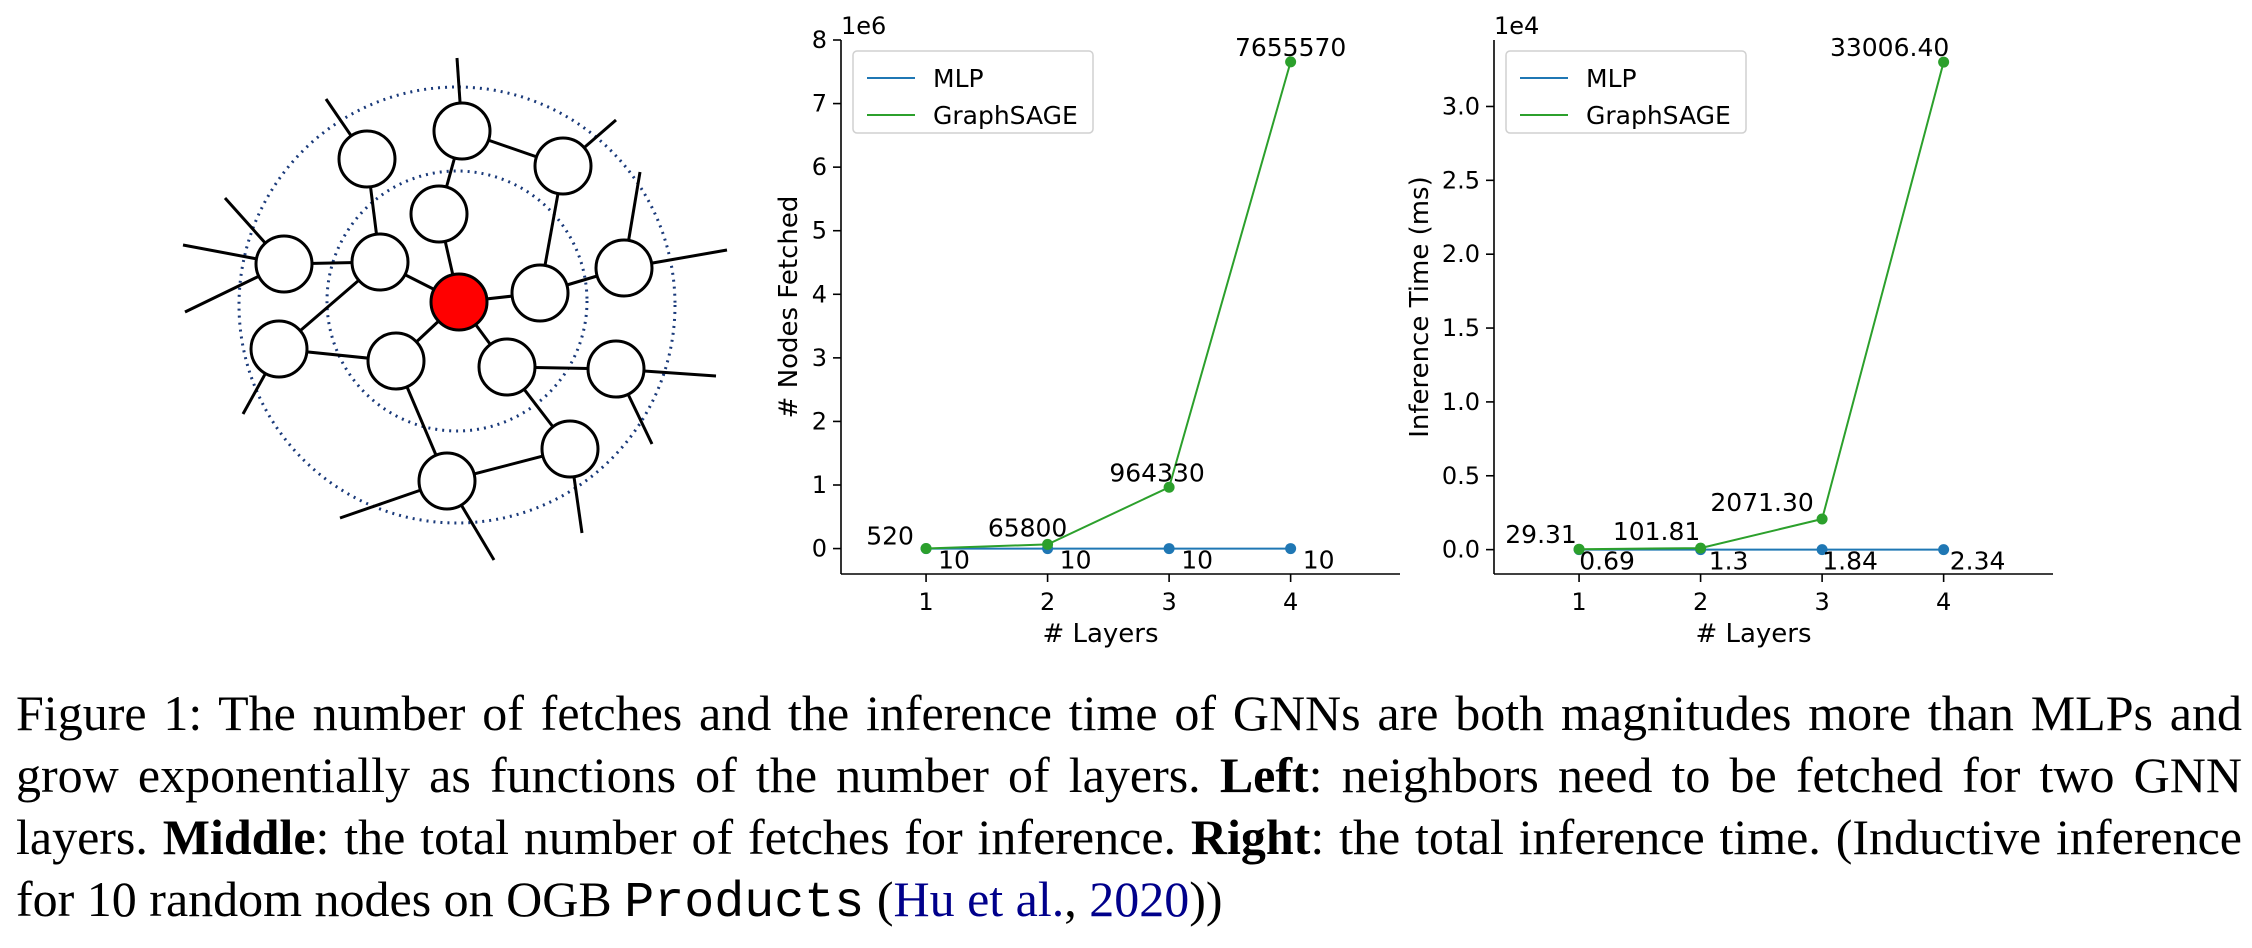  Describe the element at coordinates (1541, 534) in the screenshot. I see `data-label-graphsage: 29.31` at that location.